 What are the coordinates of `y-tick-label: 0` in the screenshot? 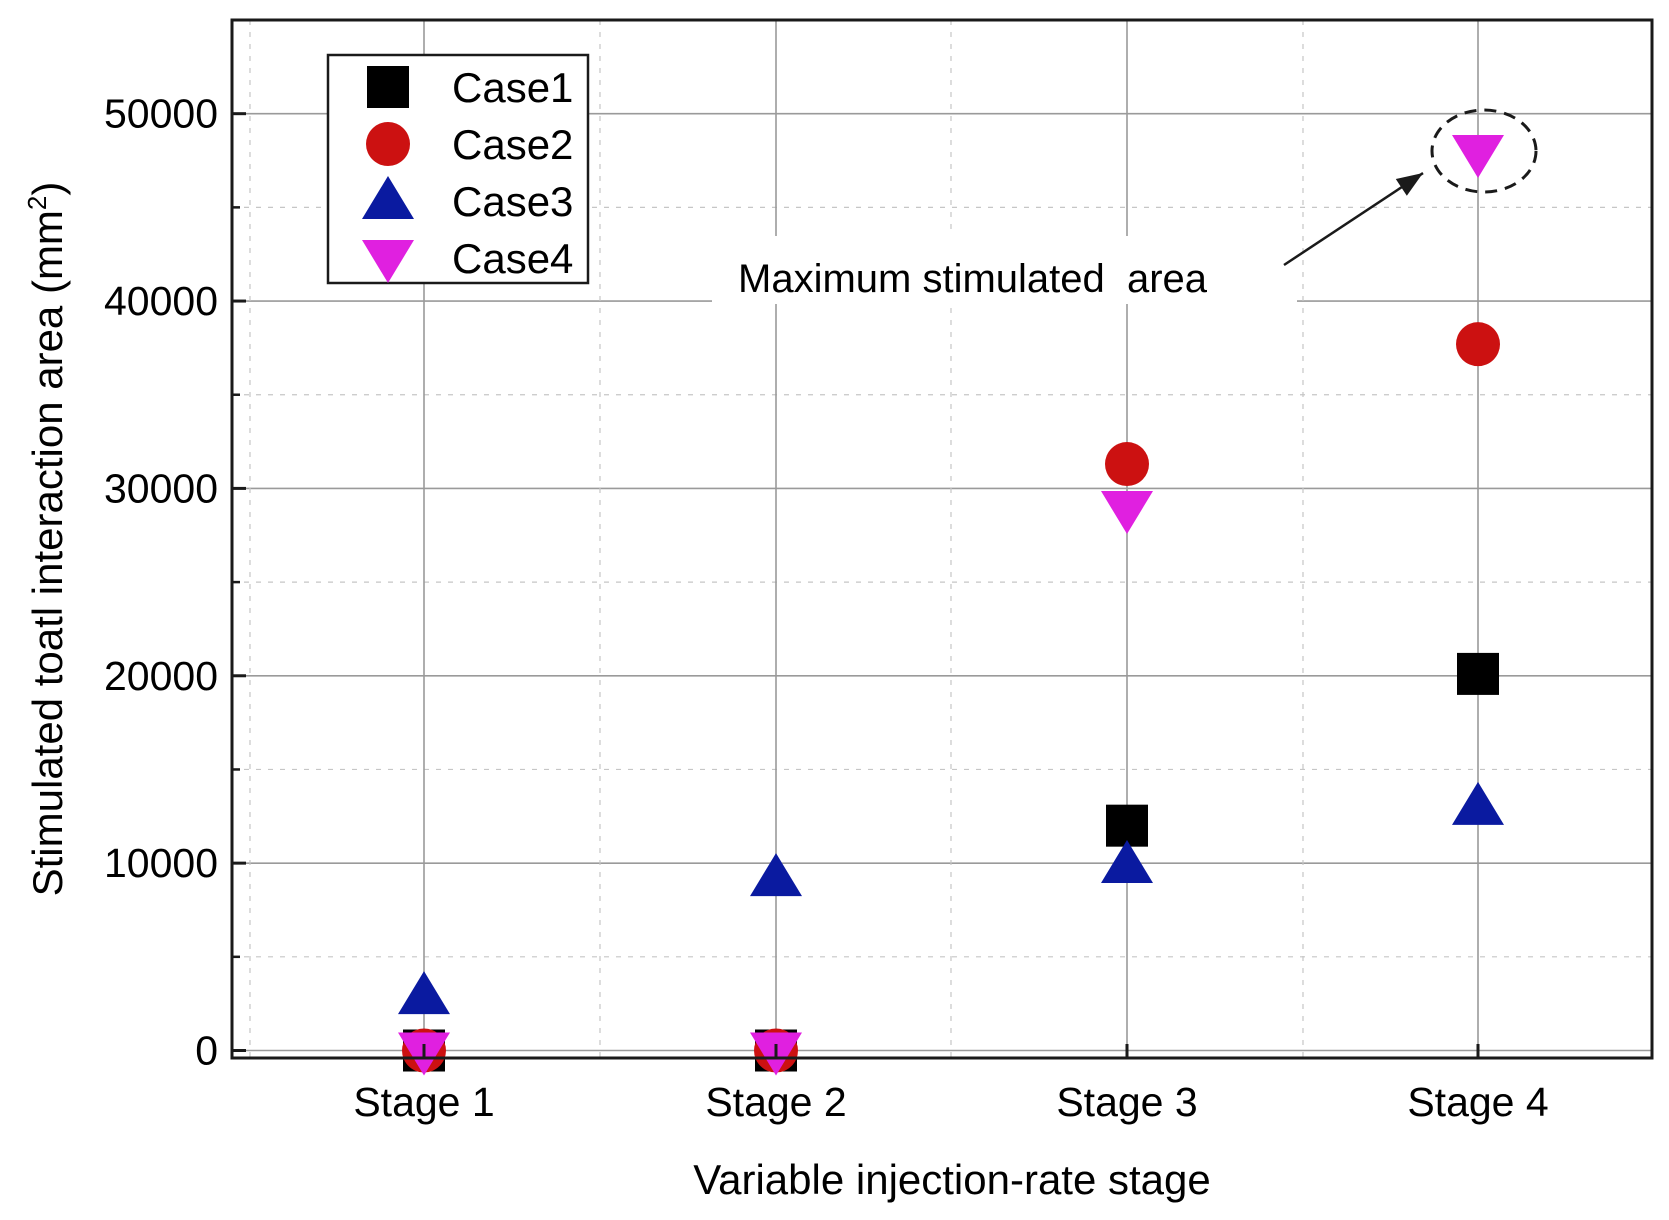 It's located at (206, 1051).